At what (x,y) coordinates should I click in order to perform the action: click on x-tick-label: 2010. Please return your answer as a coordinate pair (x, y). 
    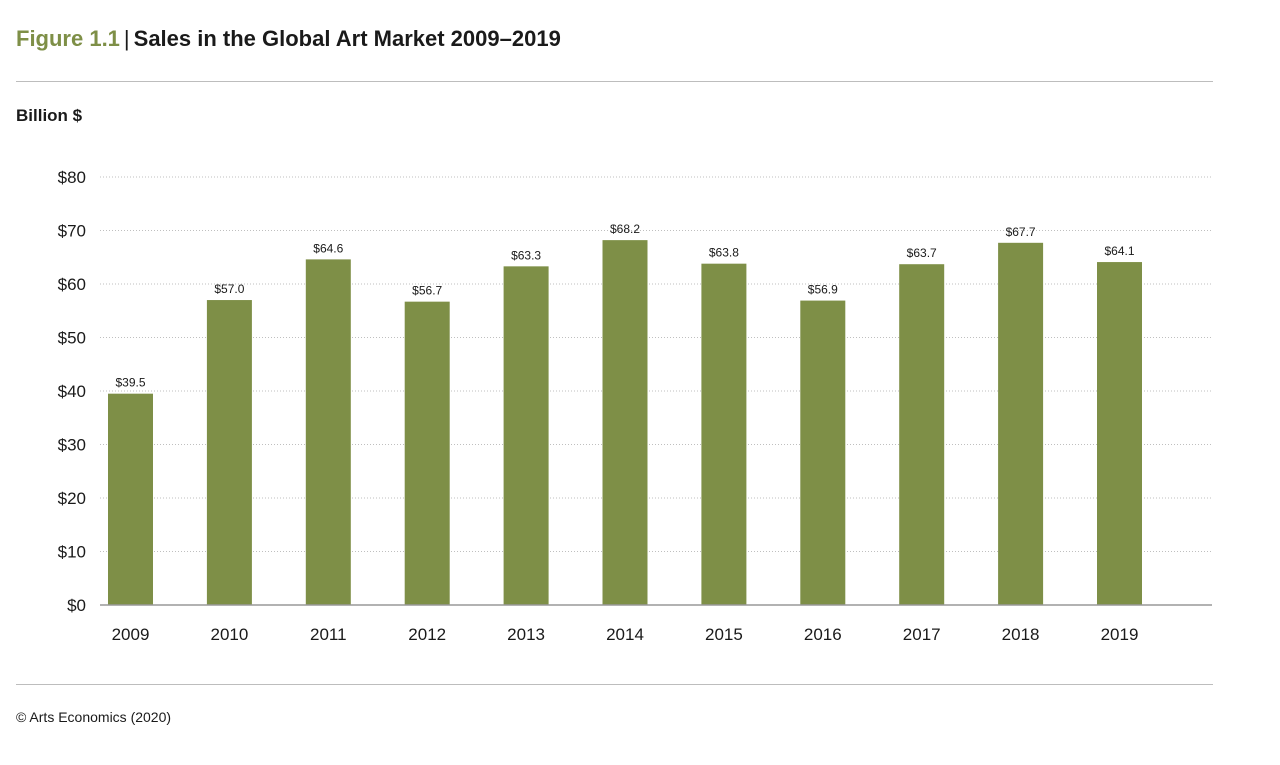
    Looking at the image, I should click on (229, 634).